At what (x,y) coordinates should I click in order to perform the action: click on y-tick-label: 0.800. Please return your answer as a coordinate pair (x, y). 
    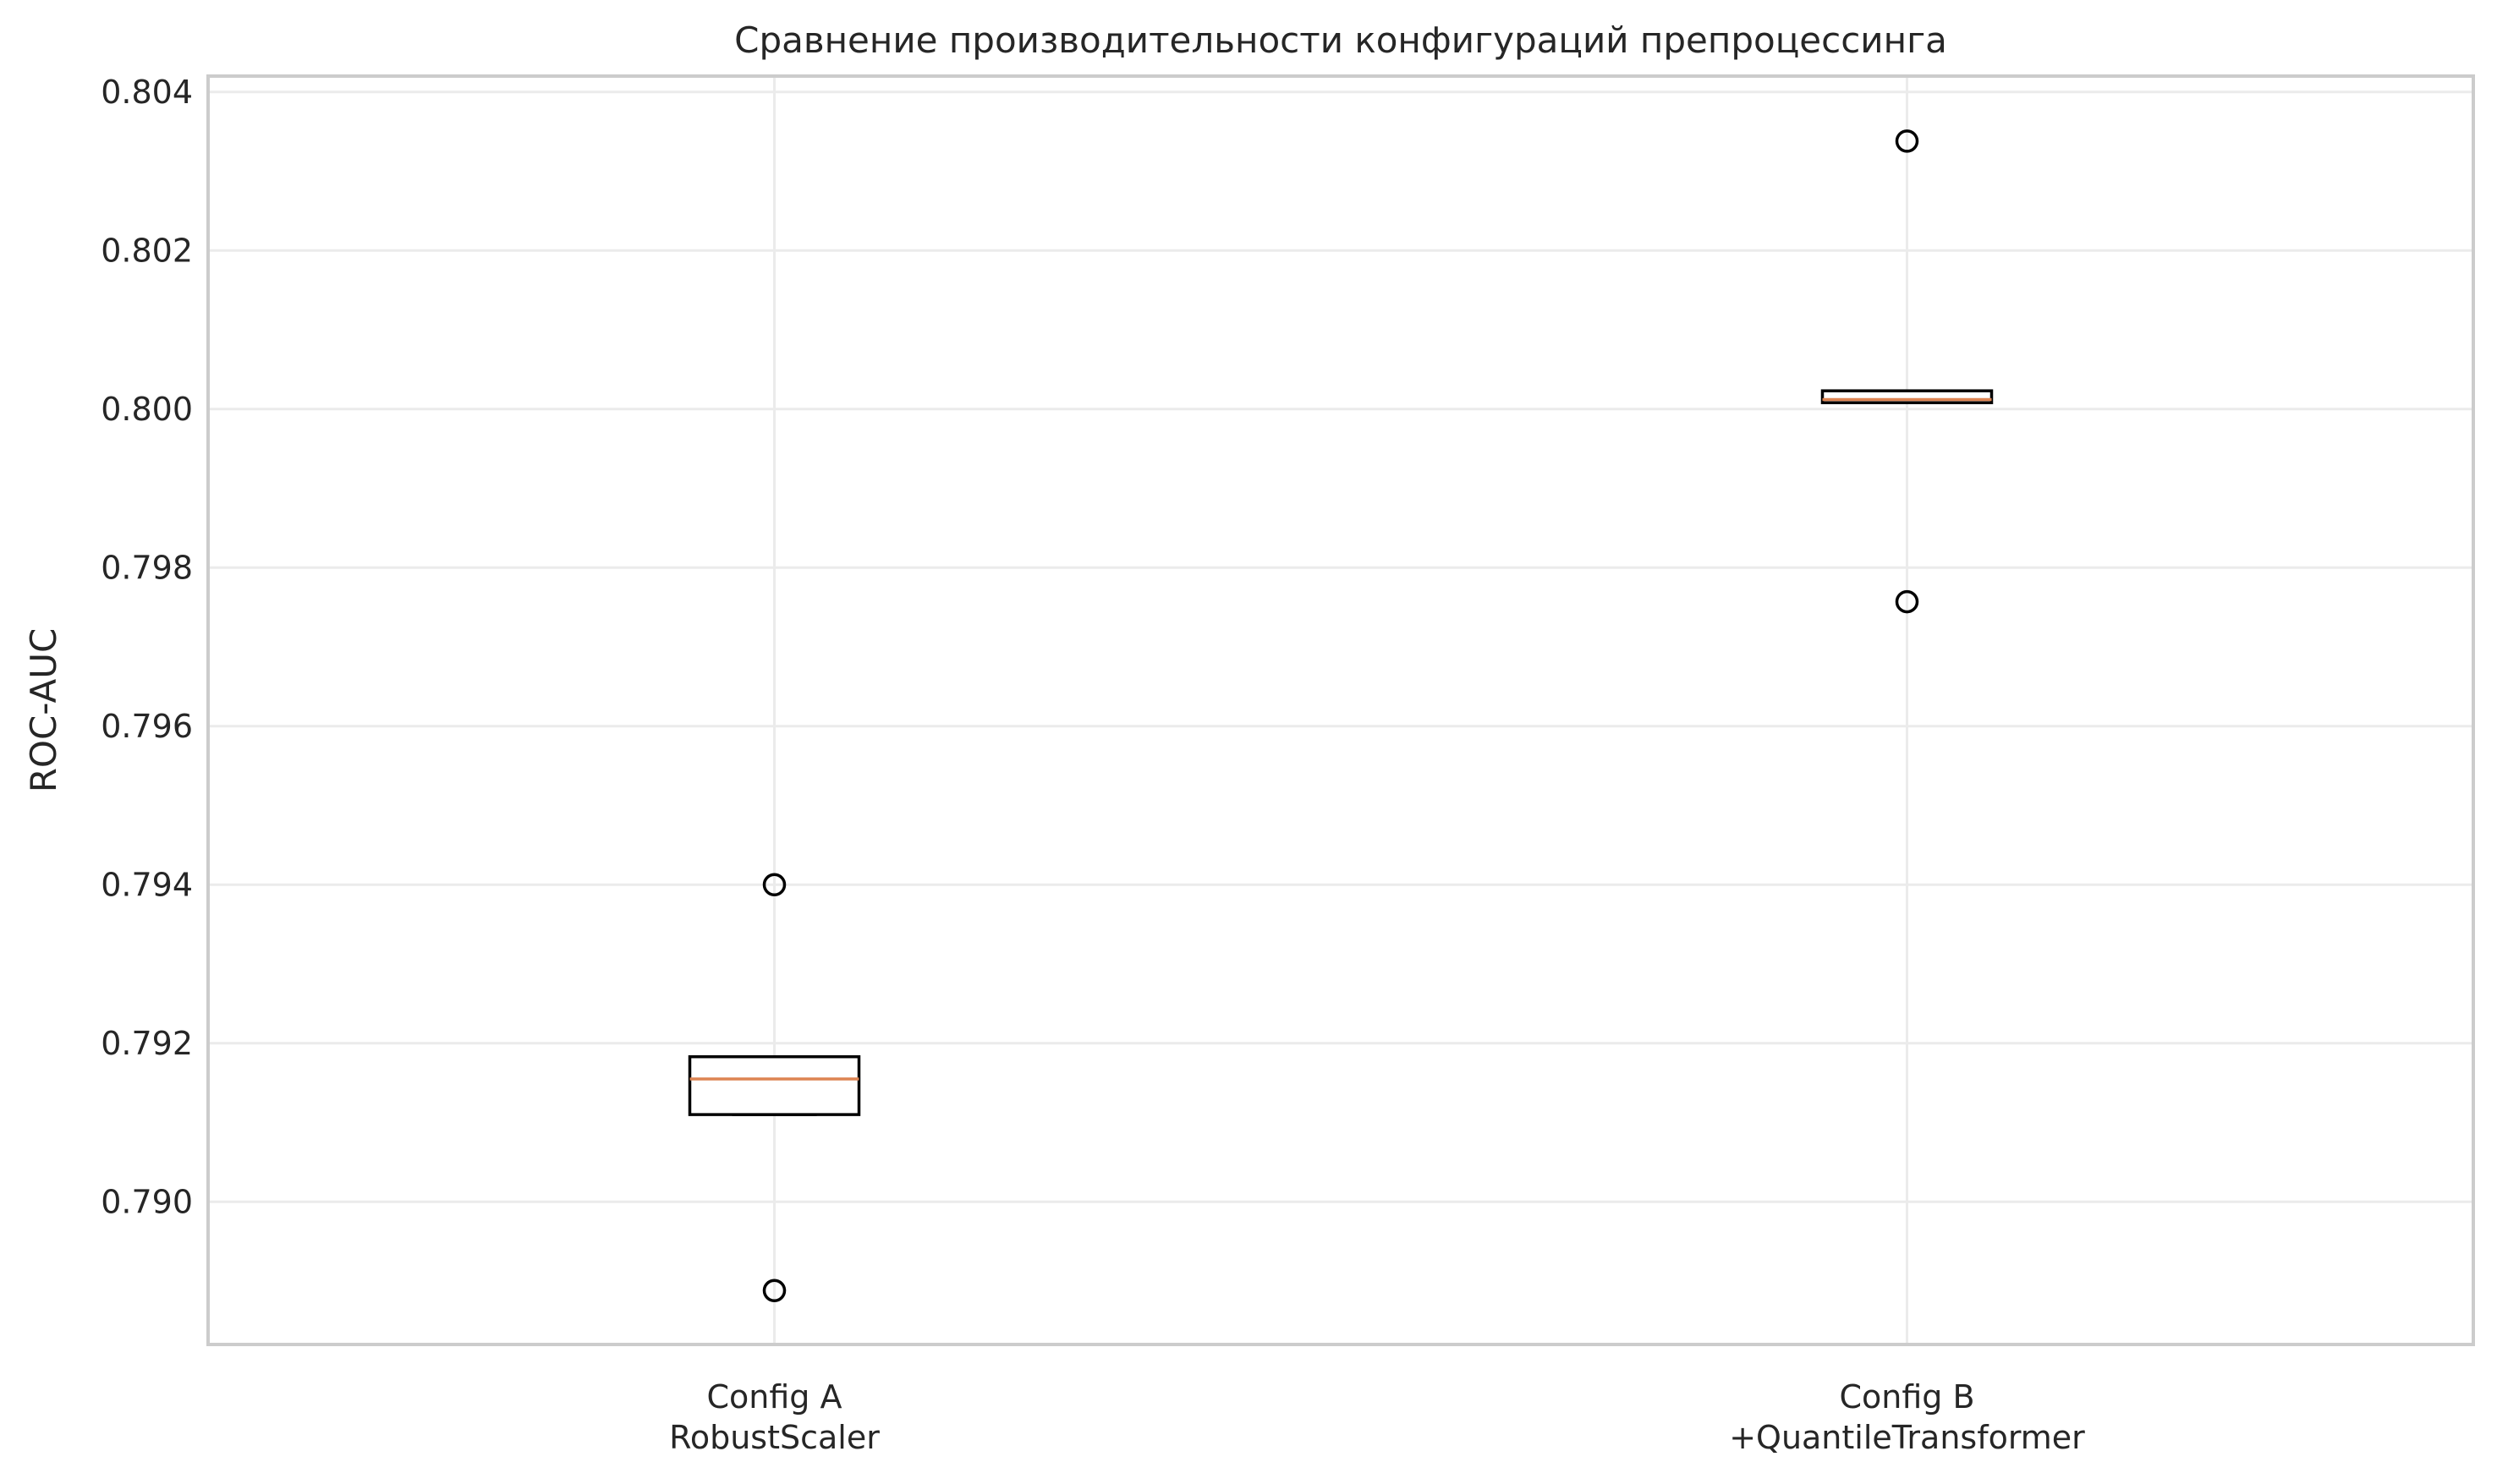
    Looking at the image, I should click on (147, 409).